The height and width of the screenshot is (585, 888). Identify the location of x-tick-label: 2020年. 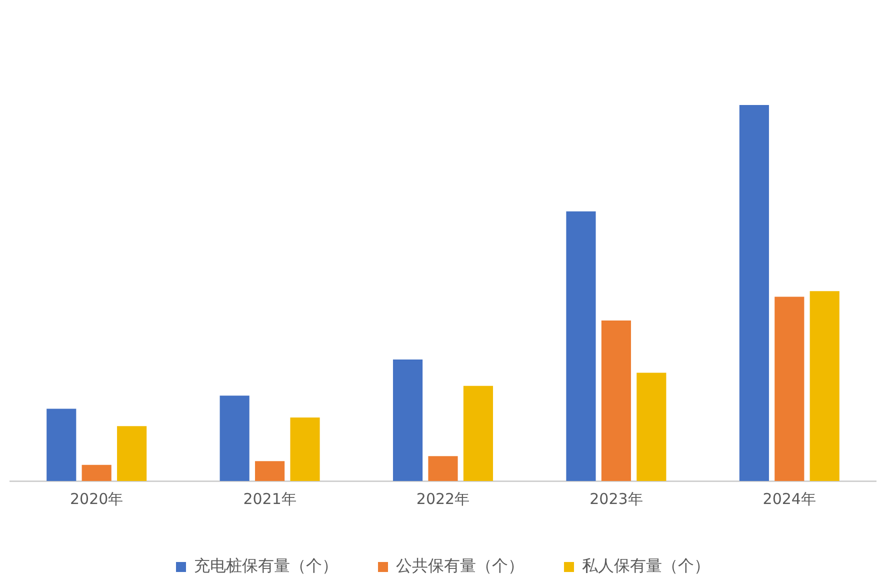
(97, 499).